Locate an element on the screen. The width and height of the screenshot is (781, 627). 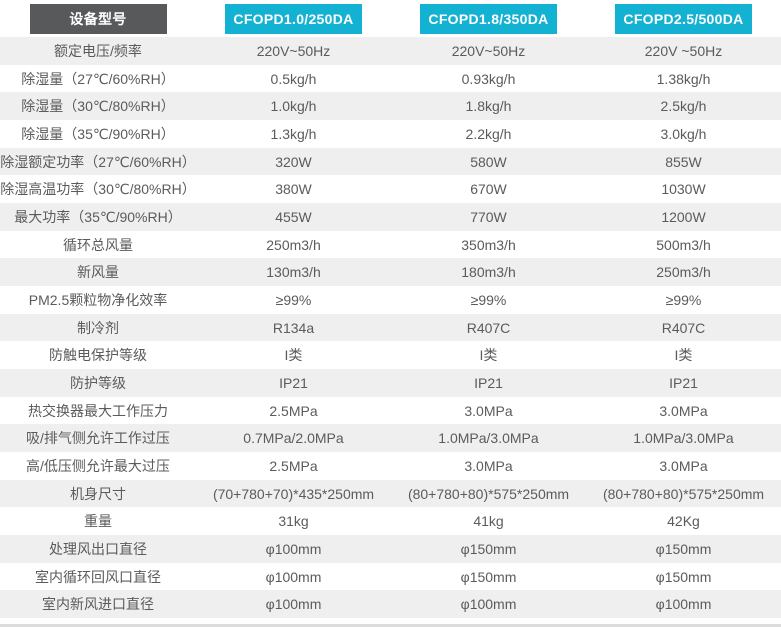
spec-row: 除湿高温功率（30℃/80%RH） 380W 670W 1030W is located at coordinates (390, 189).